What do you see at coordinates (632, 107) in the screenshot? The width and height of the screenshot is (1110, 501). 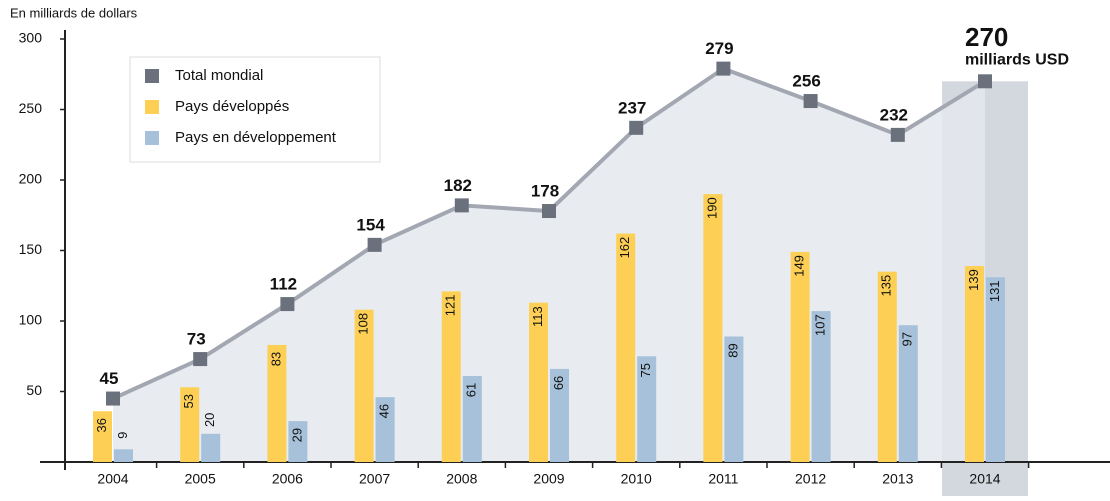 I see `value-label: 237` at bounding box center [632, 107].